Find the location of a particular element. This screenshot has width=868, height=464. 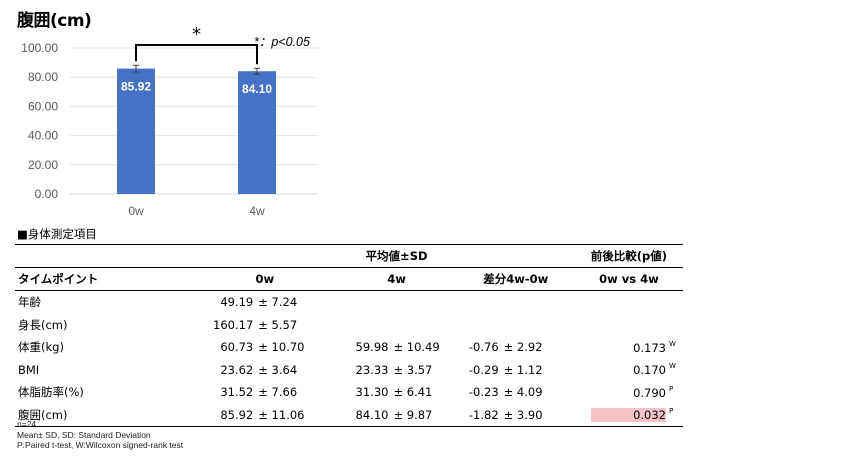

cell-0w: 85.92 ± 11.06 is located at coordinates (265, 415).